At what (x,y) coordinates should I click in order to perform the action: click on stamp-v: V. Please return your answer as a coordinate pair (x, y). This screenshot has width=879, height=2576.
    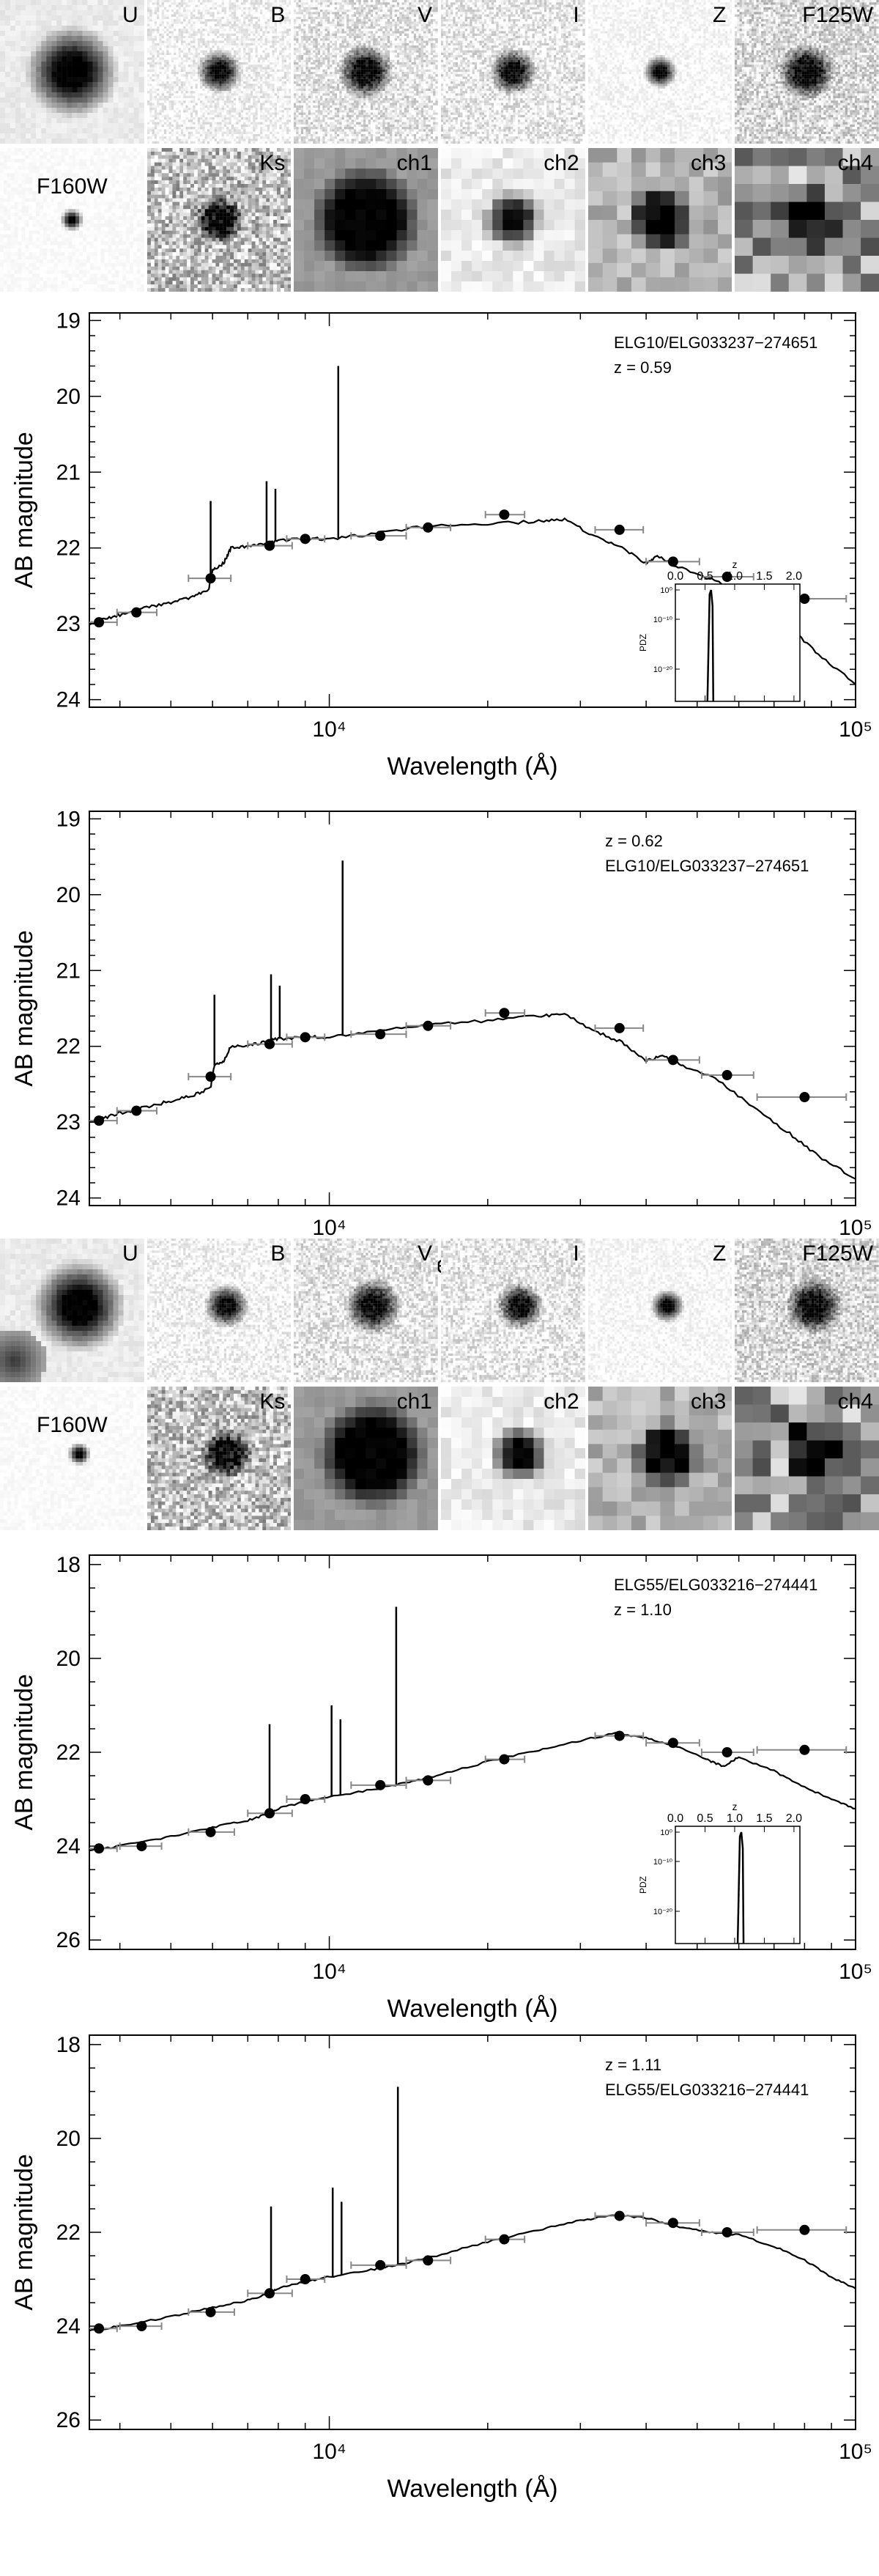
    Looking at the image, I should click on (366, 72).